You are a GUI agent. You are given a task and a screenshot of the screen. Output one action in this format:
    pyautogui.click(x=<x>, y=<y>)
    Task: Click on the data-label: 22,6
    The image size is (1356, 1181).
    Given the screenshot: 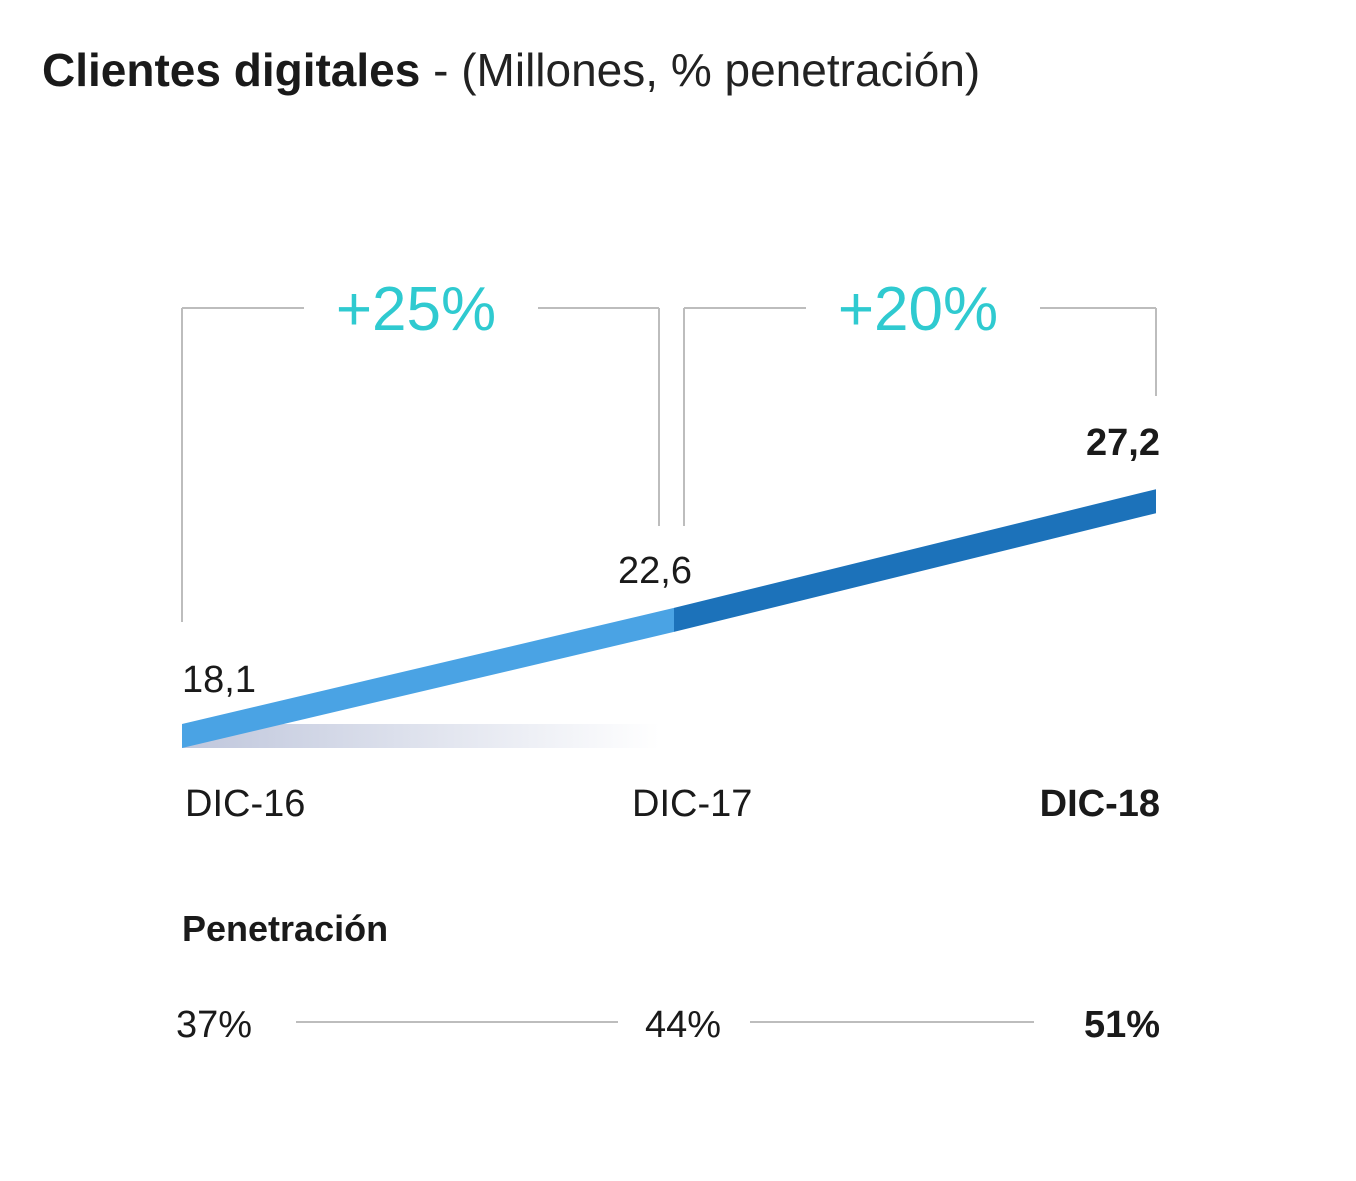 What is the action you would take?
    pyautogui.click(x=655, y=571)
    